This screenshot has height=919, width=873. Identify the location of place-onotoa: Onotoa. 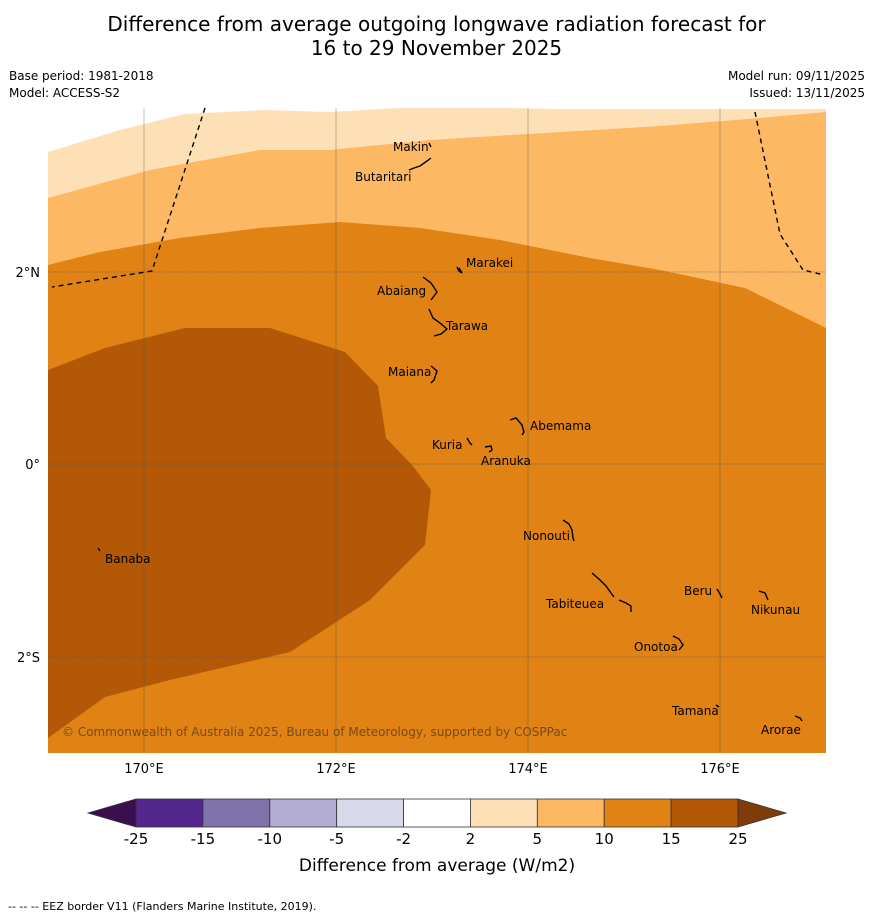
(656, 647).